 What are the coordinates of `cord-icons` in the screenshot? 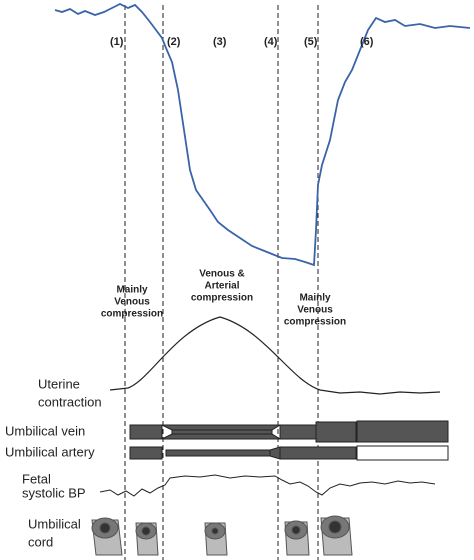 It's located at (222, 535).